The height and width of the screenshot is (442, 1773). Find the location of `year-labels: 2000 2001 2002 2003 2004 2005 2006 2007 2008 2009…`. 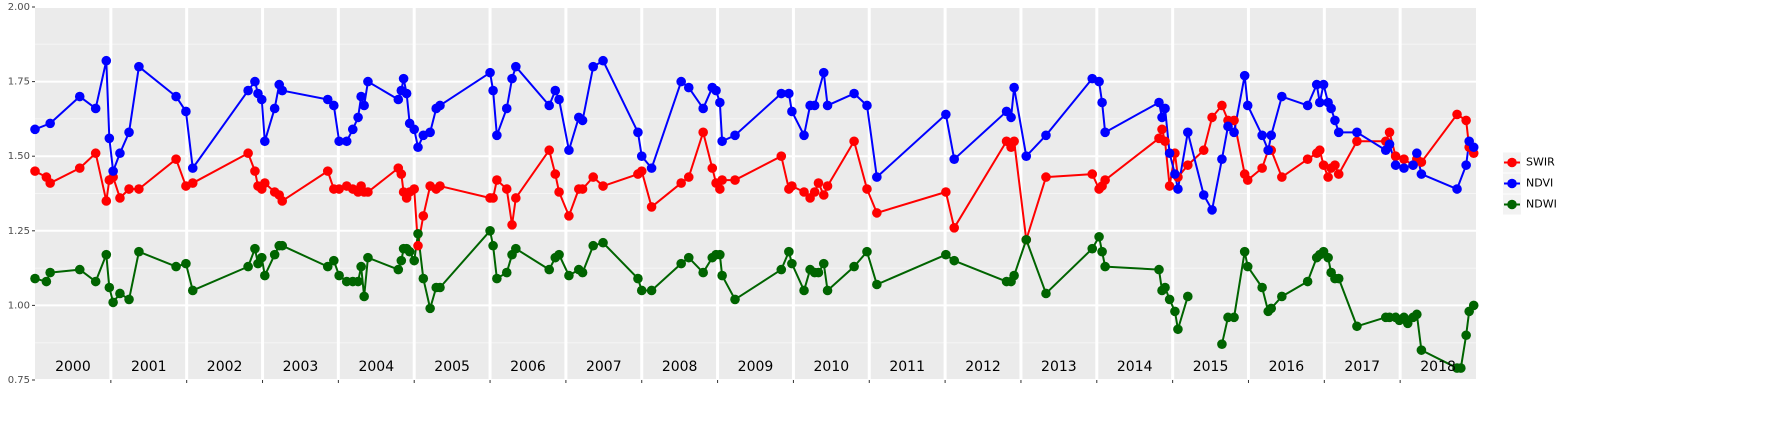

year-labels: 2000 2001 2002 2003 2004 2005 2006 2007 2008 2009… is located at coordinates (755, 367).